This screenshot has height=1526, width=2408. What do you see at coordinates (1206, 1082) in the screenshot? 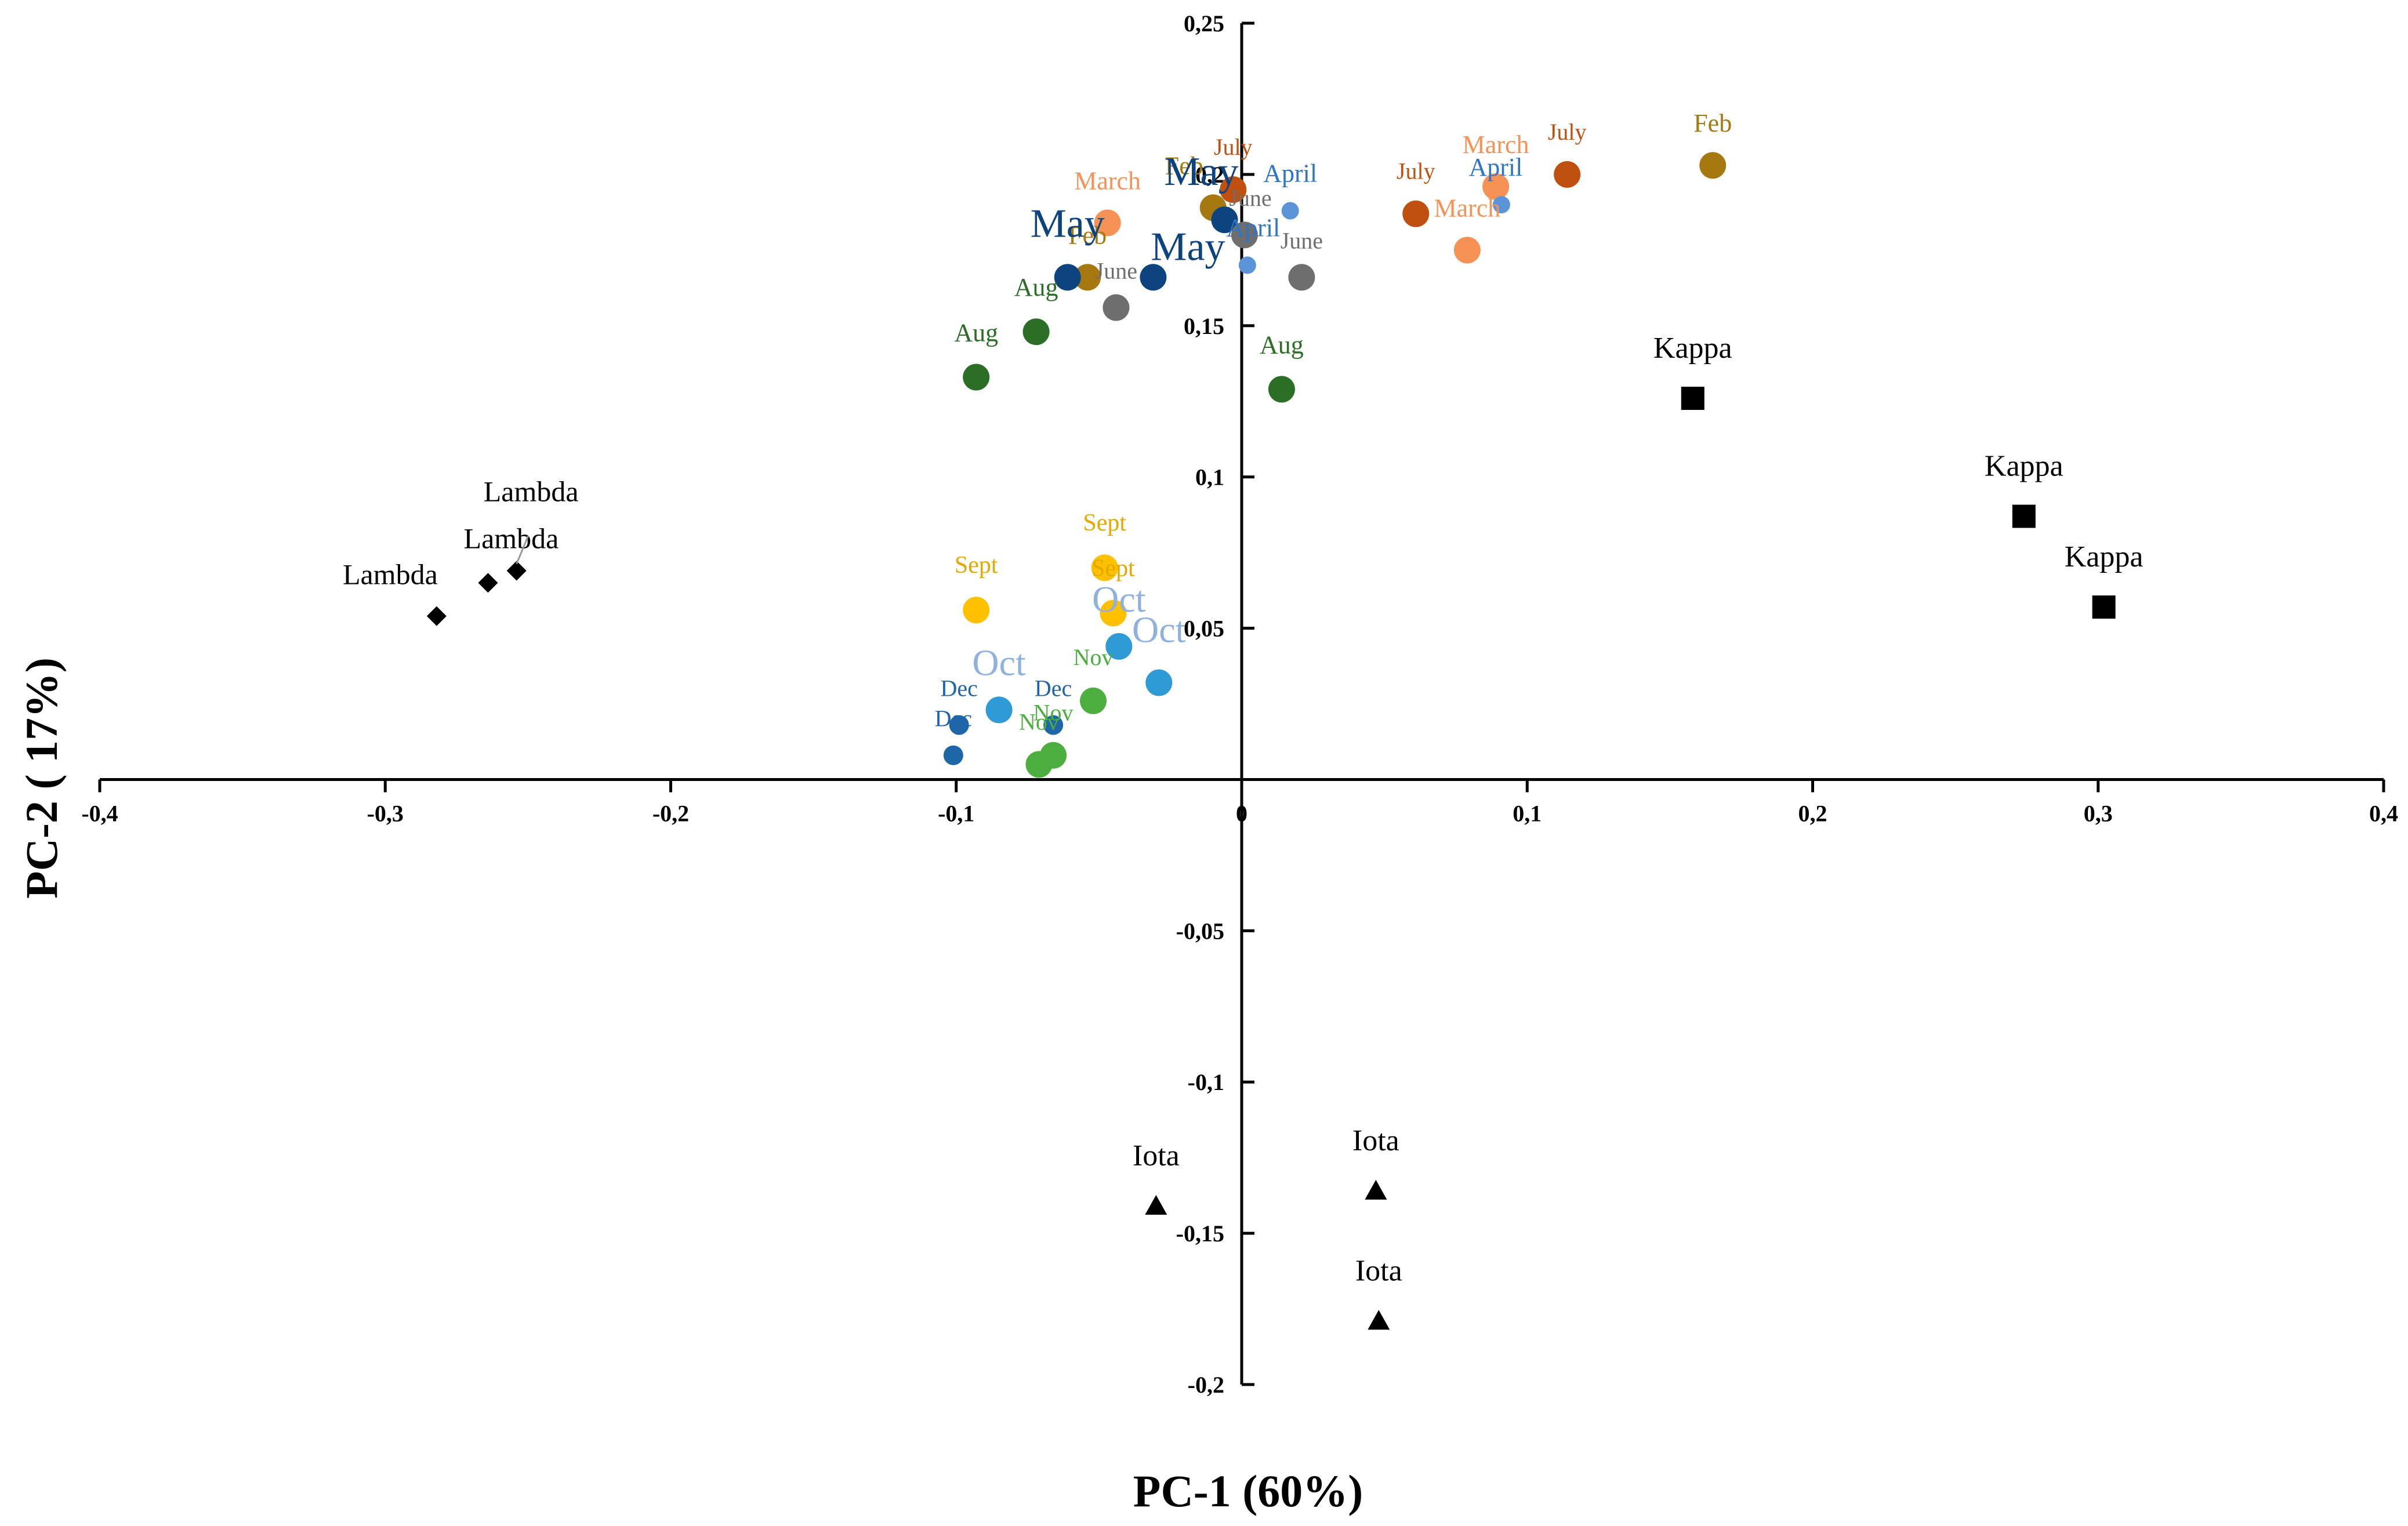
I see `y-tick-label: -0,1` at bounding box center [1206, 1082].